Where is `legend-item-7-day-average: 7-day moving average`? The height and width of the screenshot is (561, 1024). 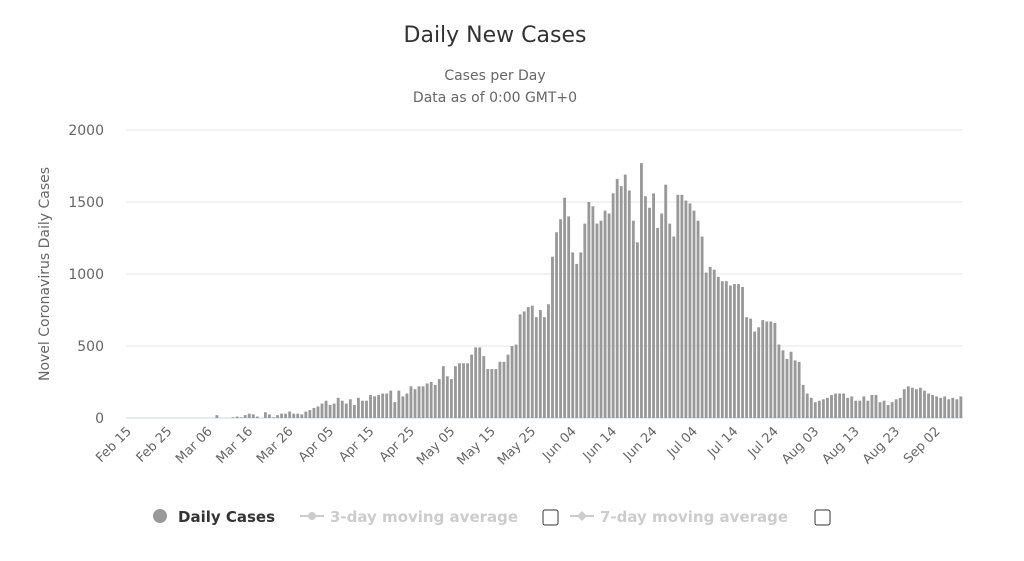 legend-item-7-day-average: 7-day moving average is located at coordinates (679, 517).